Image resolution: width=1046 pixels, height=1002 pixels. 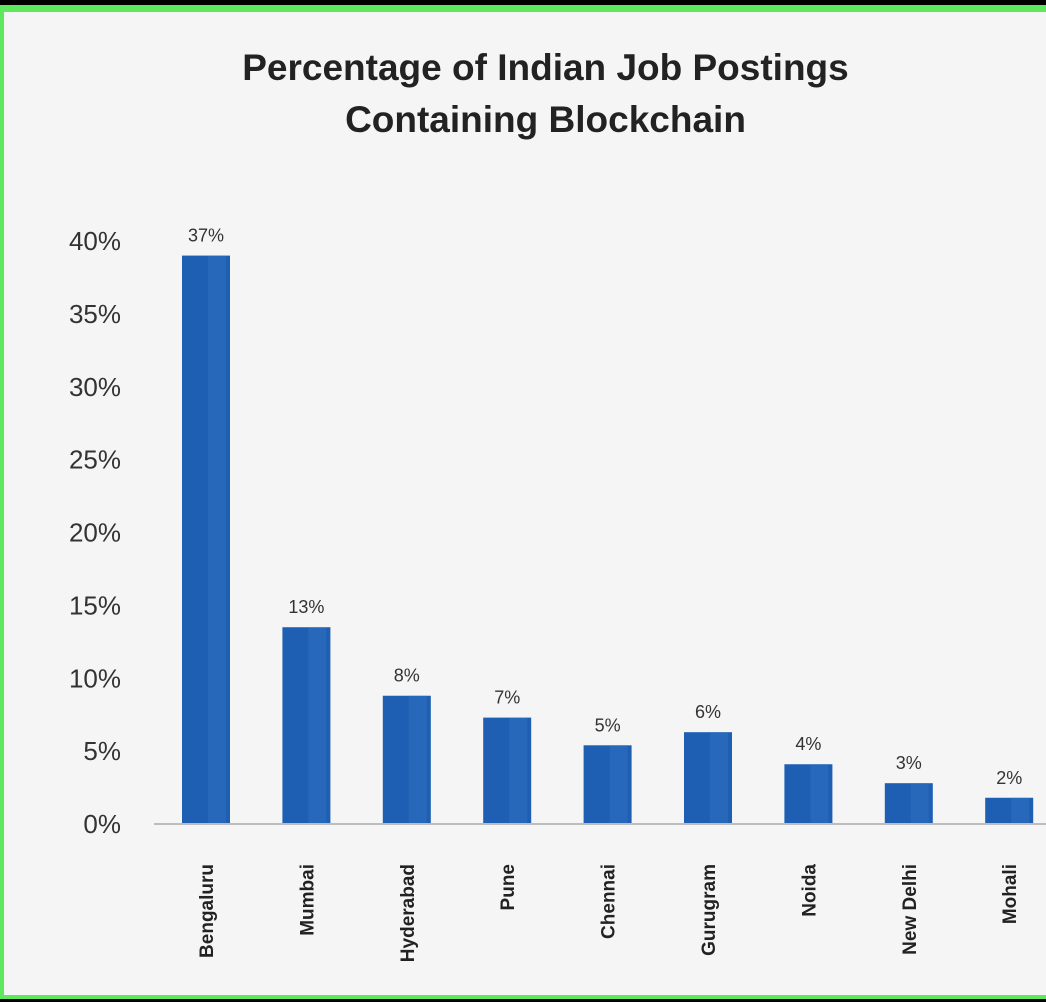 I want to click on bar-data-label: 6%, so click(x=708, y=712).